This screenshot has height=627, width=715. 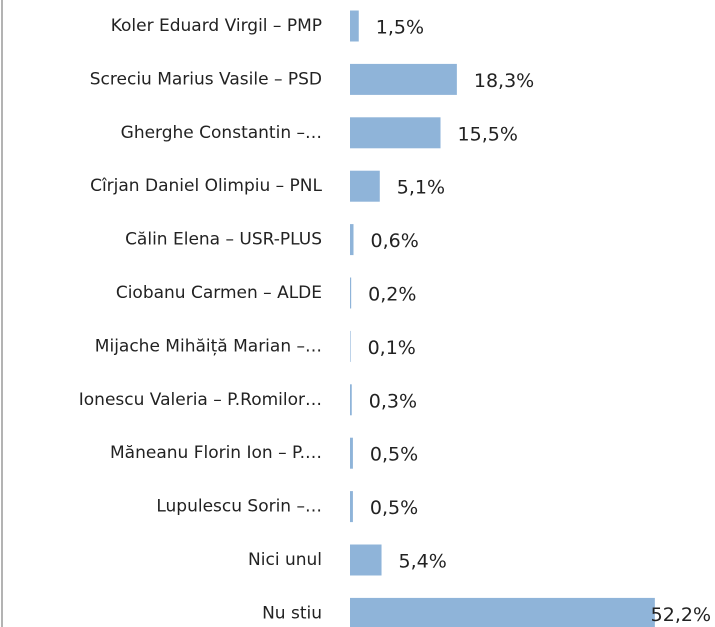 I want to click on value-label: 0,1%, so click(x=392, y=348).